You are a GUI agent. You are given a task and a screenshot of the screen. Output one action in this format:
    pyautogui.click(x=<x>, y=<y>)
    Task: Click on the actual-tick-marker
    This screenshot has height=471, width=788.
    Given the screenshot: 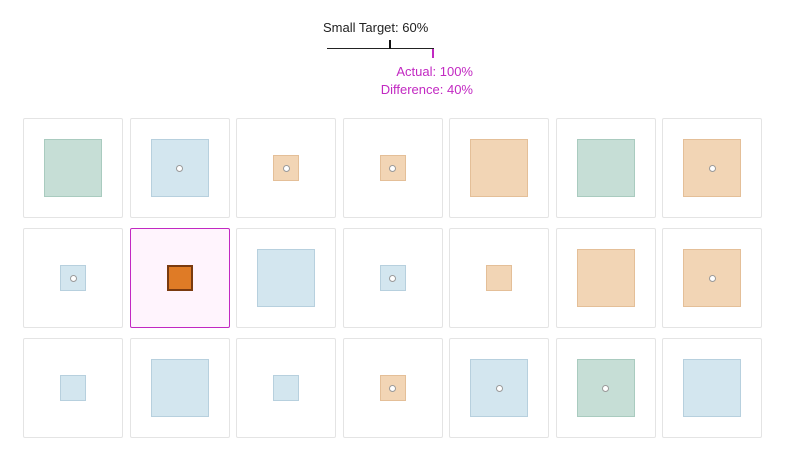 What is the action you would take?
    pyautogui.click(x=433, y=53)
    